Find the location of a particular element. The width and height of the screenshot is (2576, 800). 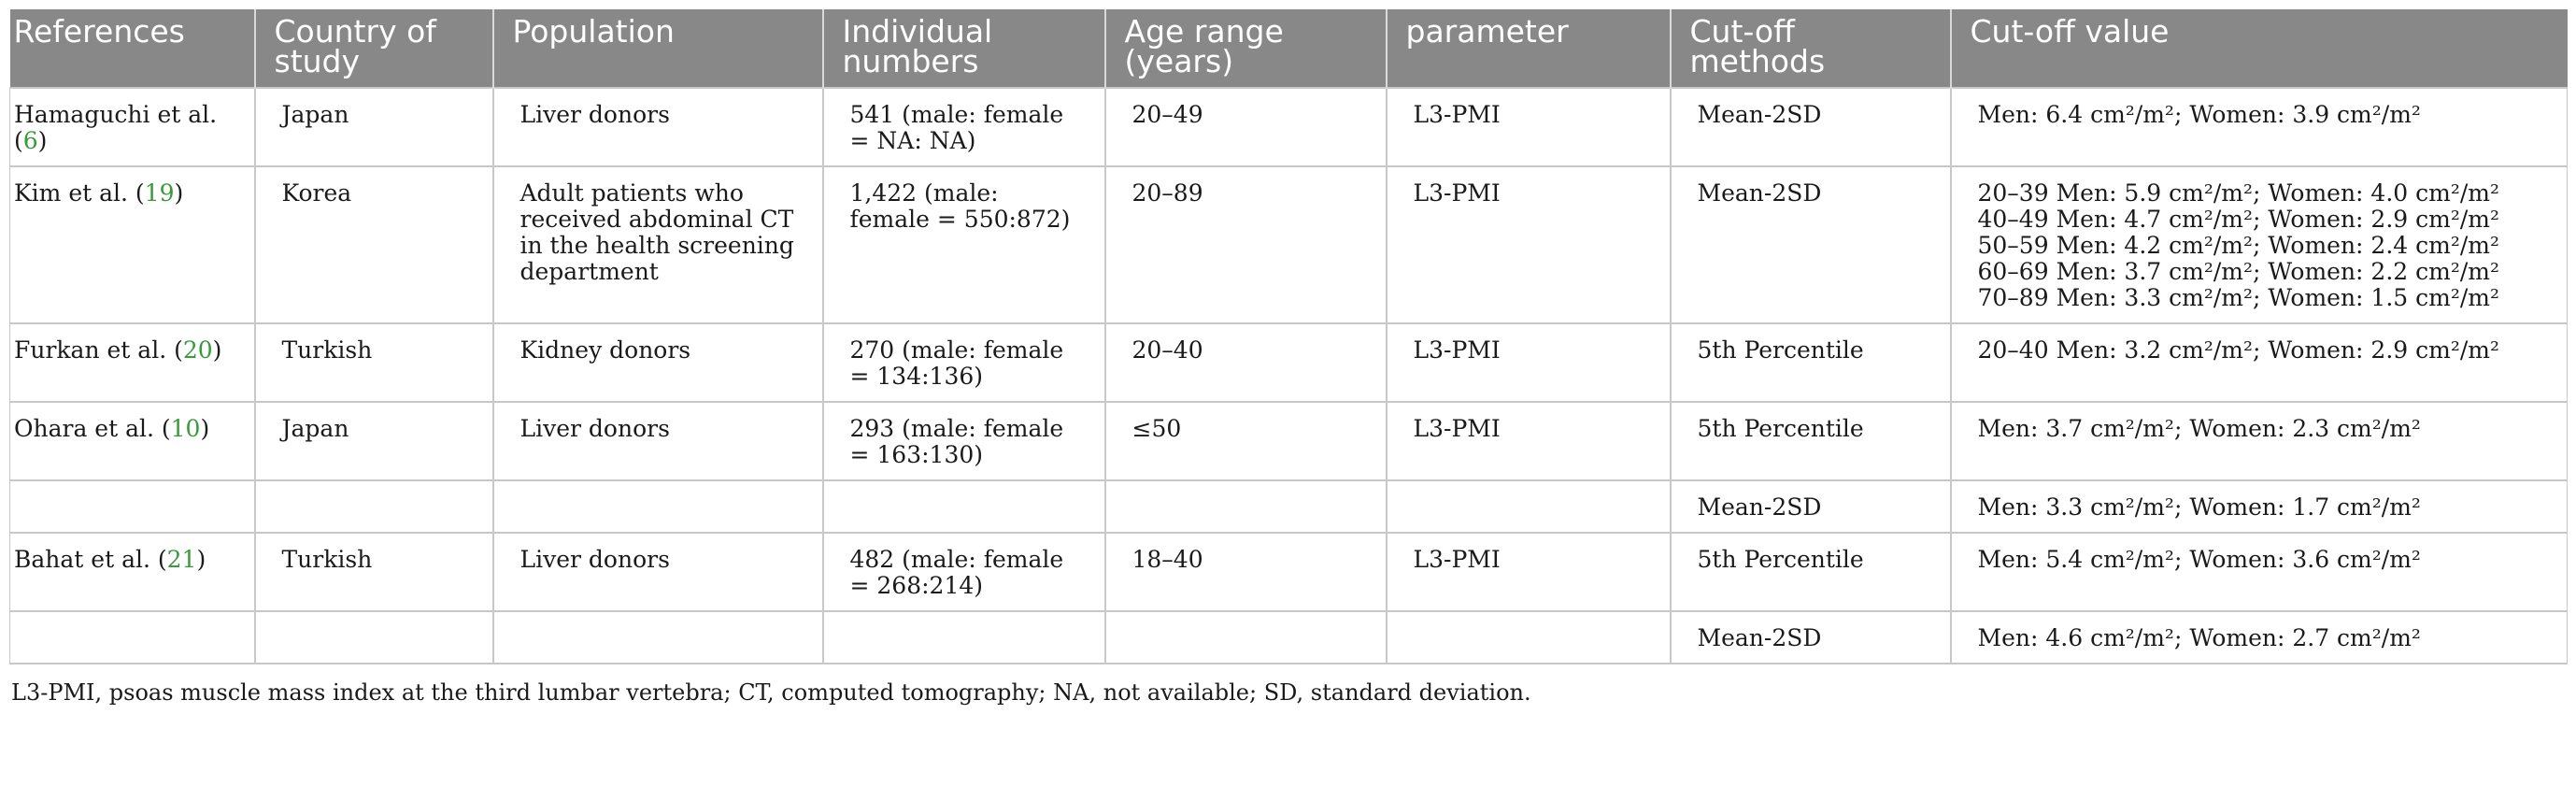

cutoff-value-line: 60–69 Men: 3.7 cm²/m²; Women: 2.2 cm²/m² is located at coordinates (2239, 271).